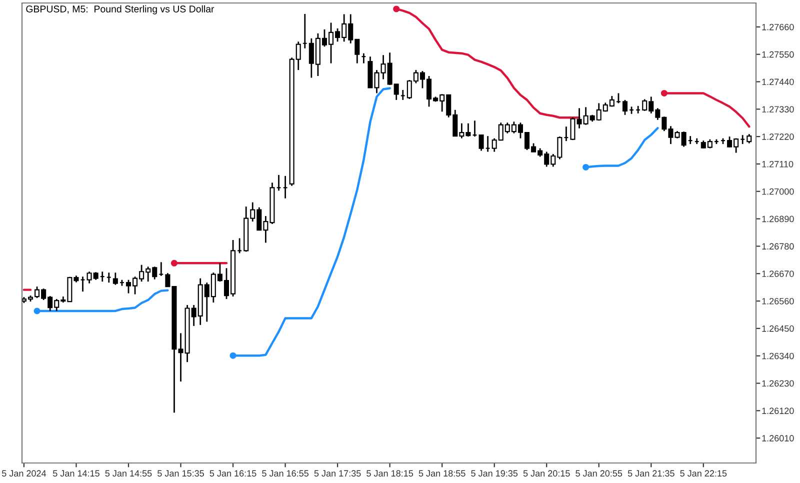 This screenshot has height=483, width=800. I want to click on y-tick-label: 1.26120, so click(778, 411).